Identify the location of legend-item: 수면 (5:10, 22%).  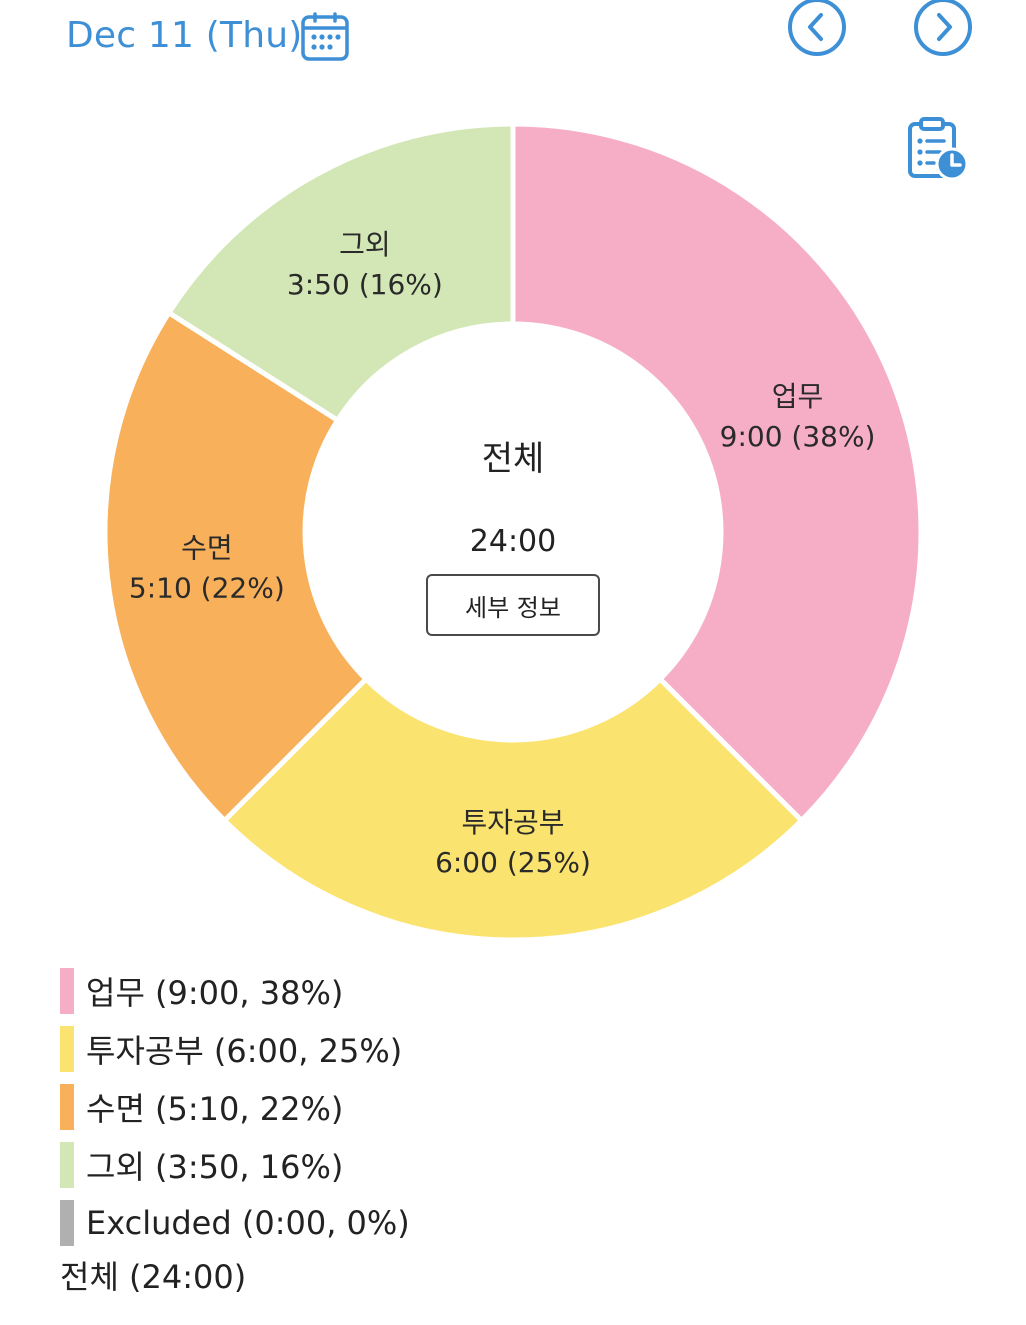
(410, 1107).